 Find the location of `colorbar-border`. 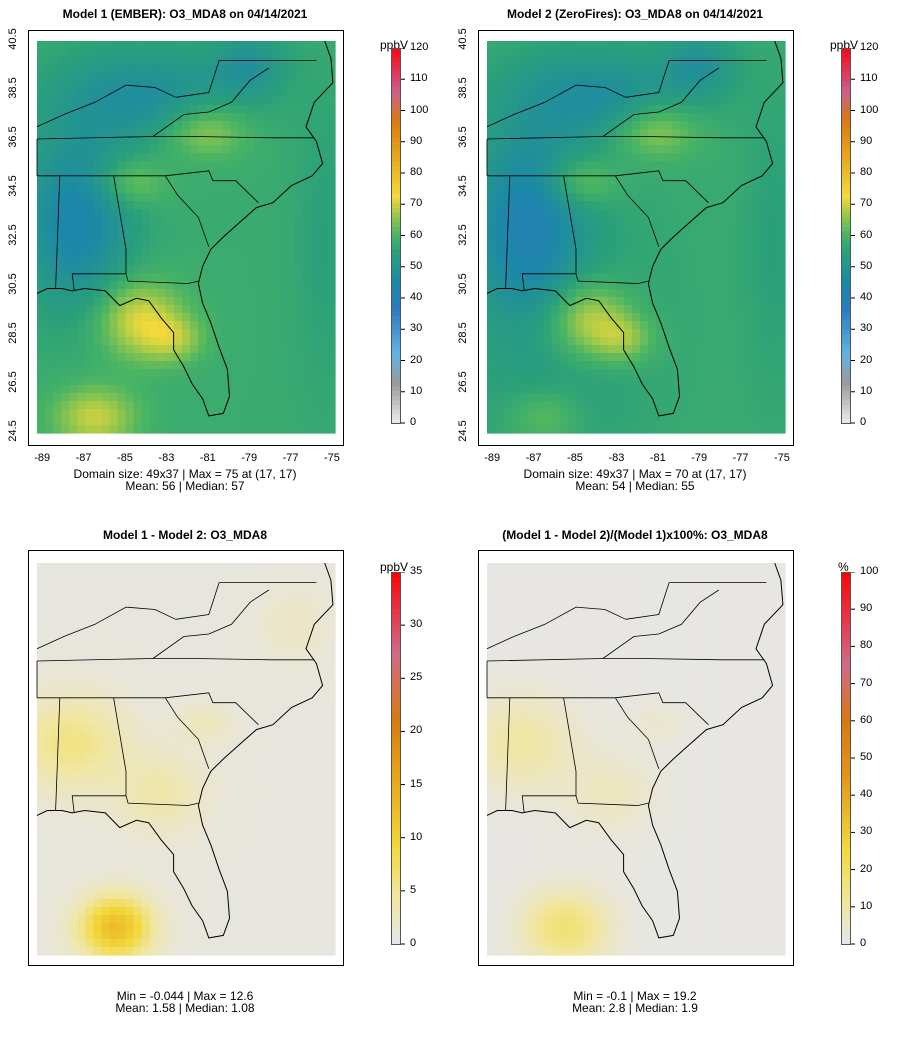

colorbar-border is located at coordinates (396, 236).